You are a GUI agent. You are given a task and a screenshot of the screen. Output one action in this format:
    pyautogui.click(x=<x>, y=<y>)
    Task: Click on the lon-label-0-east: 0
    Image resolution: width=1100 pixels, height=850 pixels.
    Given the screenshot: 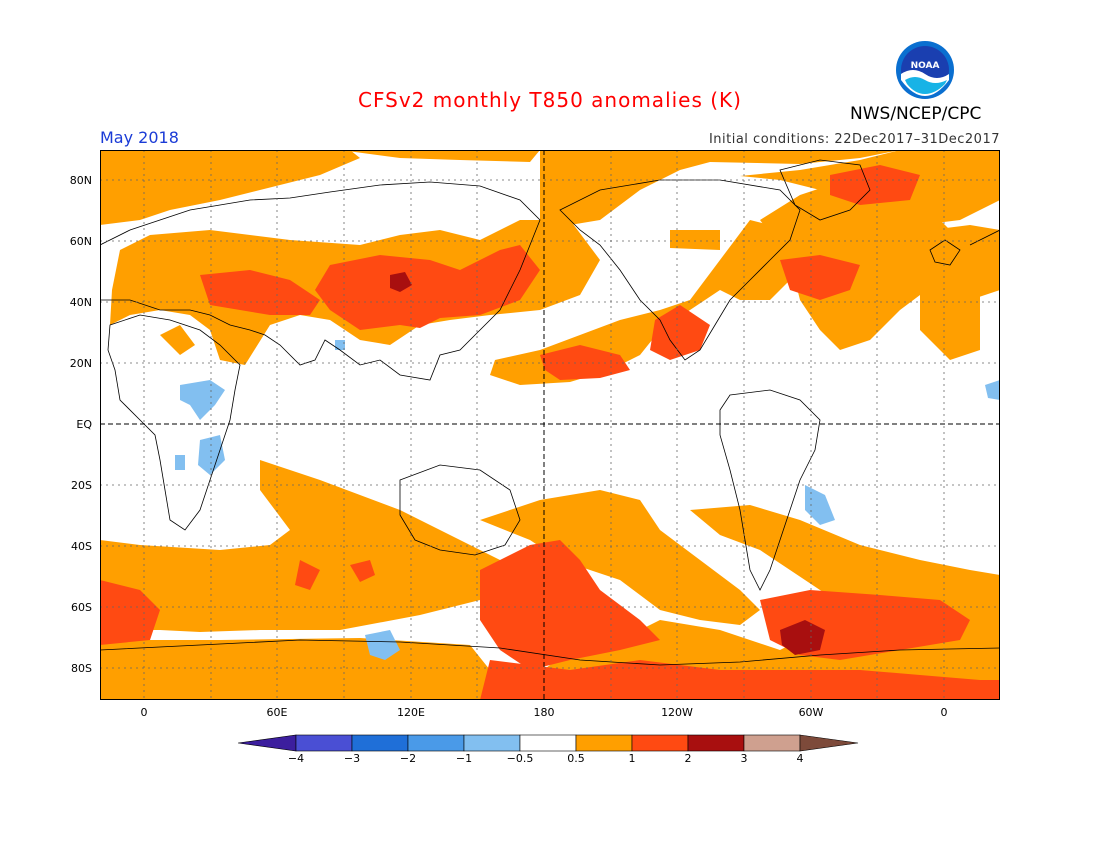 What is the action you would take?
    pyautogui.click(x=944, y=712)
    